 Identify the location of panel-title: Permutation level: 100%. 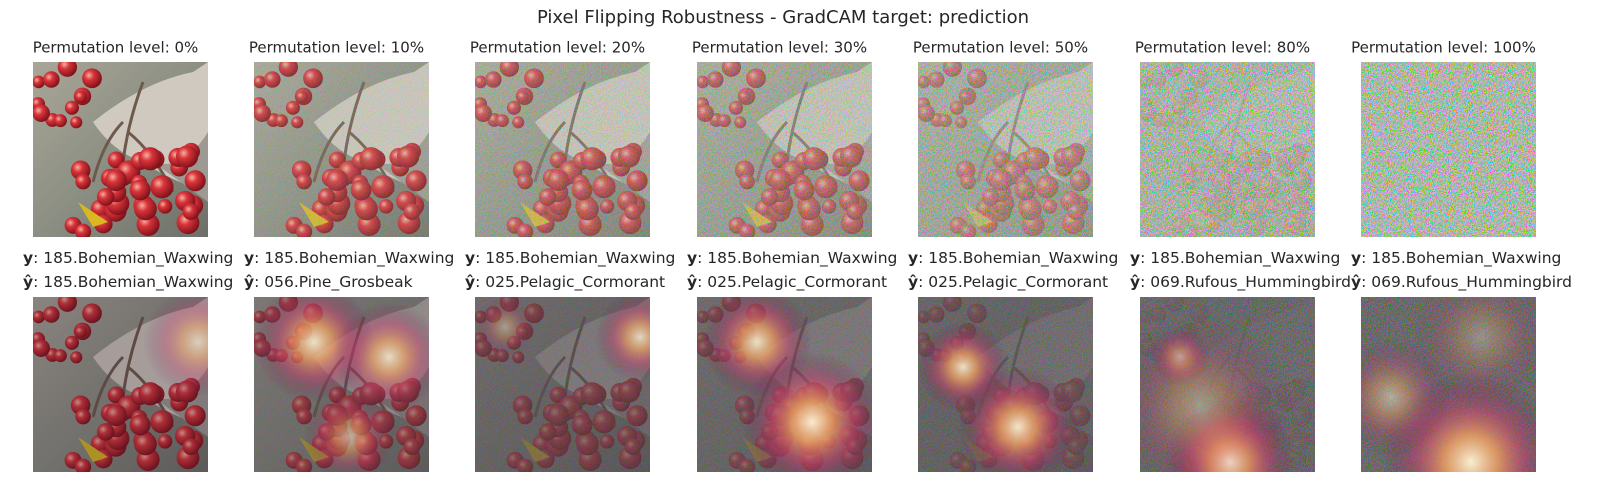
(1443, 48).